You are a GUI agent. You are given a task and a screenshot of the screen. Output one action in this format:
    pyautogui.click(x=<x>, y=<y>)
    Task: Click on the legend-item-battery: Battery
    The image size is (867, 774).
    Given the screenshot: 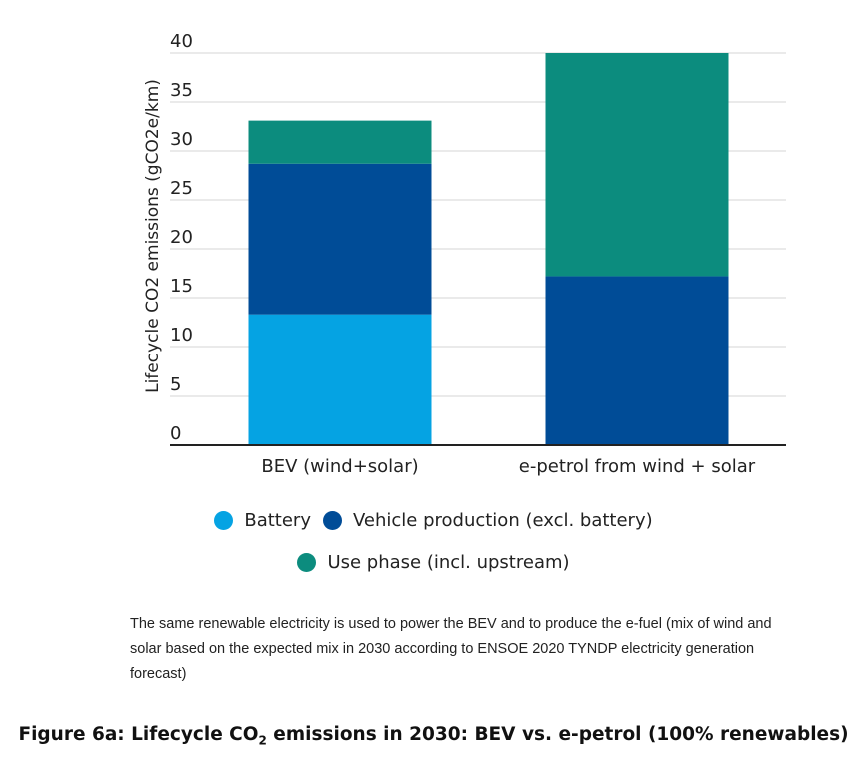 What is the action you would take?
    pyautogui.click(x=262, y=520)
    